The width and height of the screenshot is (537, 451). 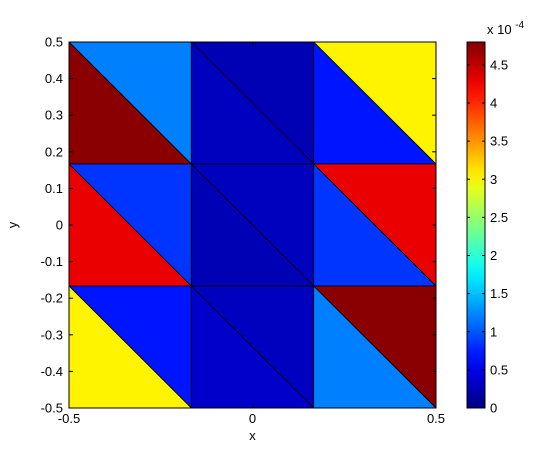 I want to click on y-tick-label: 0.1, so click(x=54, y=188).